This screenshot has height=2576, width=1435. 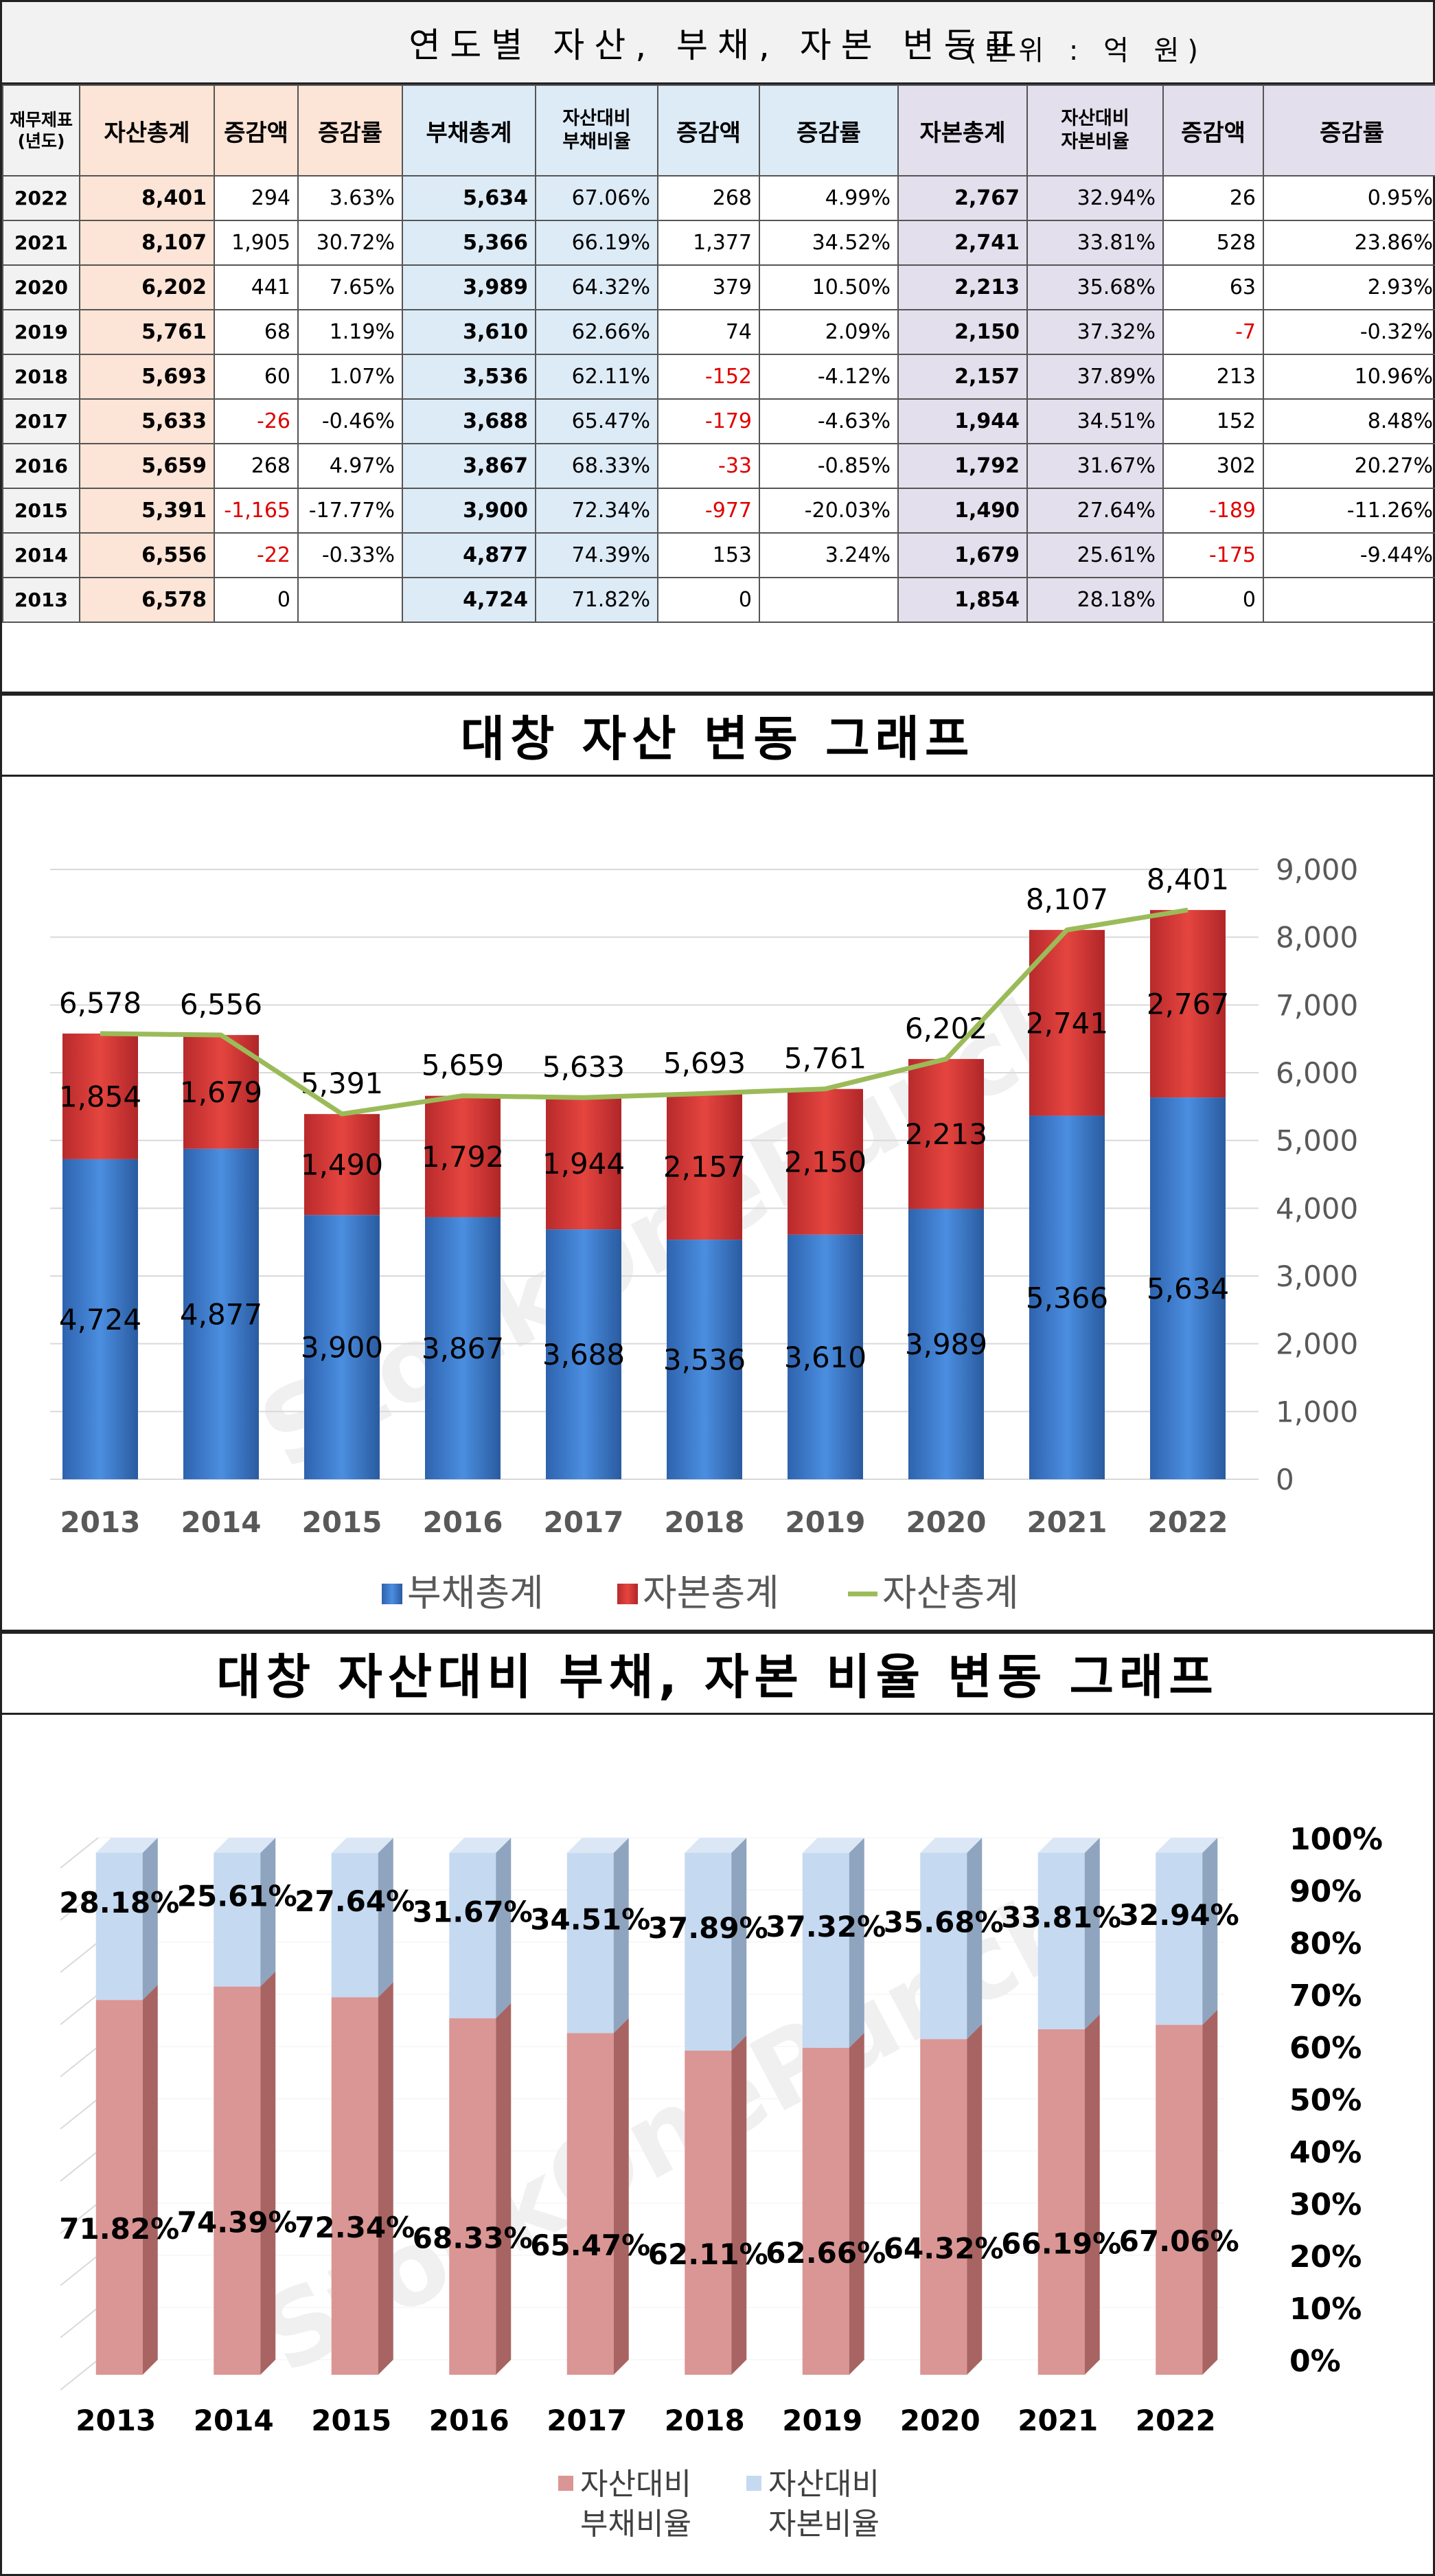 I want to click on data-label-total: 6,556, so click(x=221, y=1004).